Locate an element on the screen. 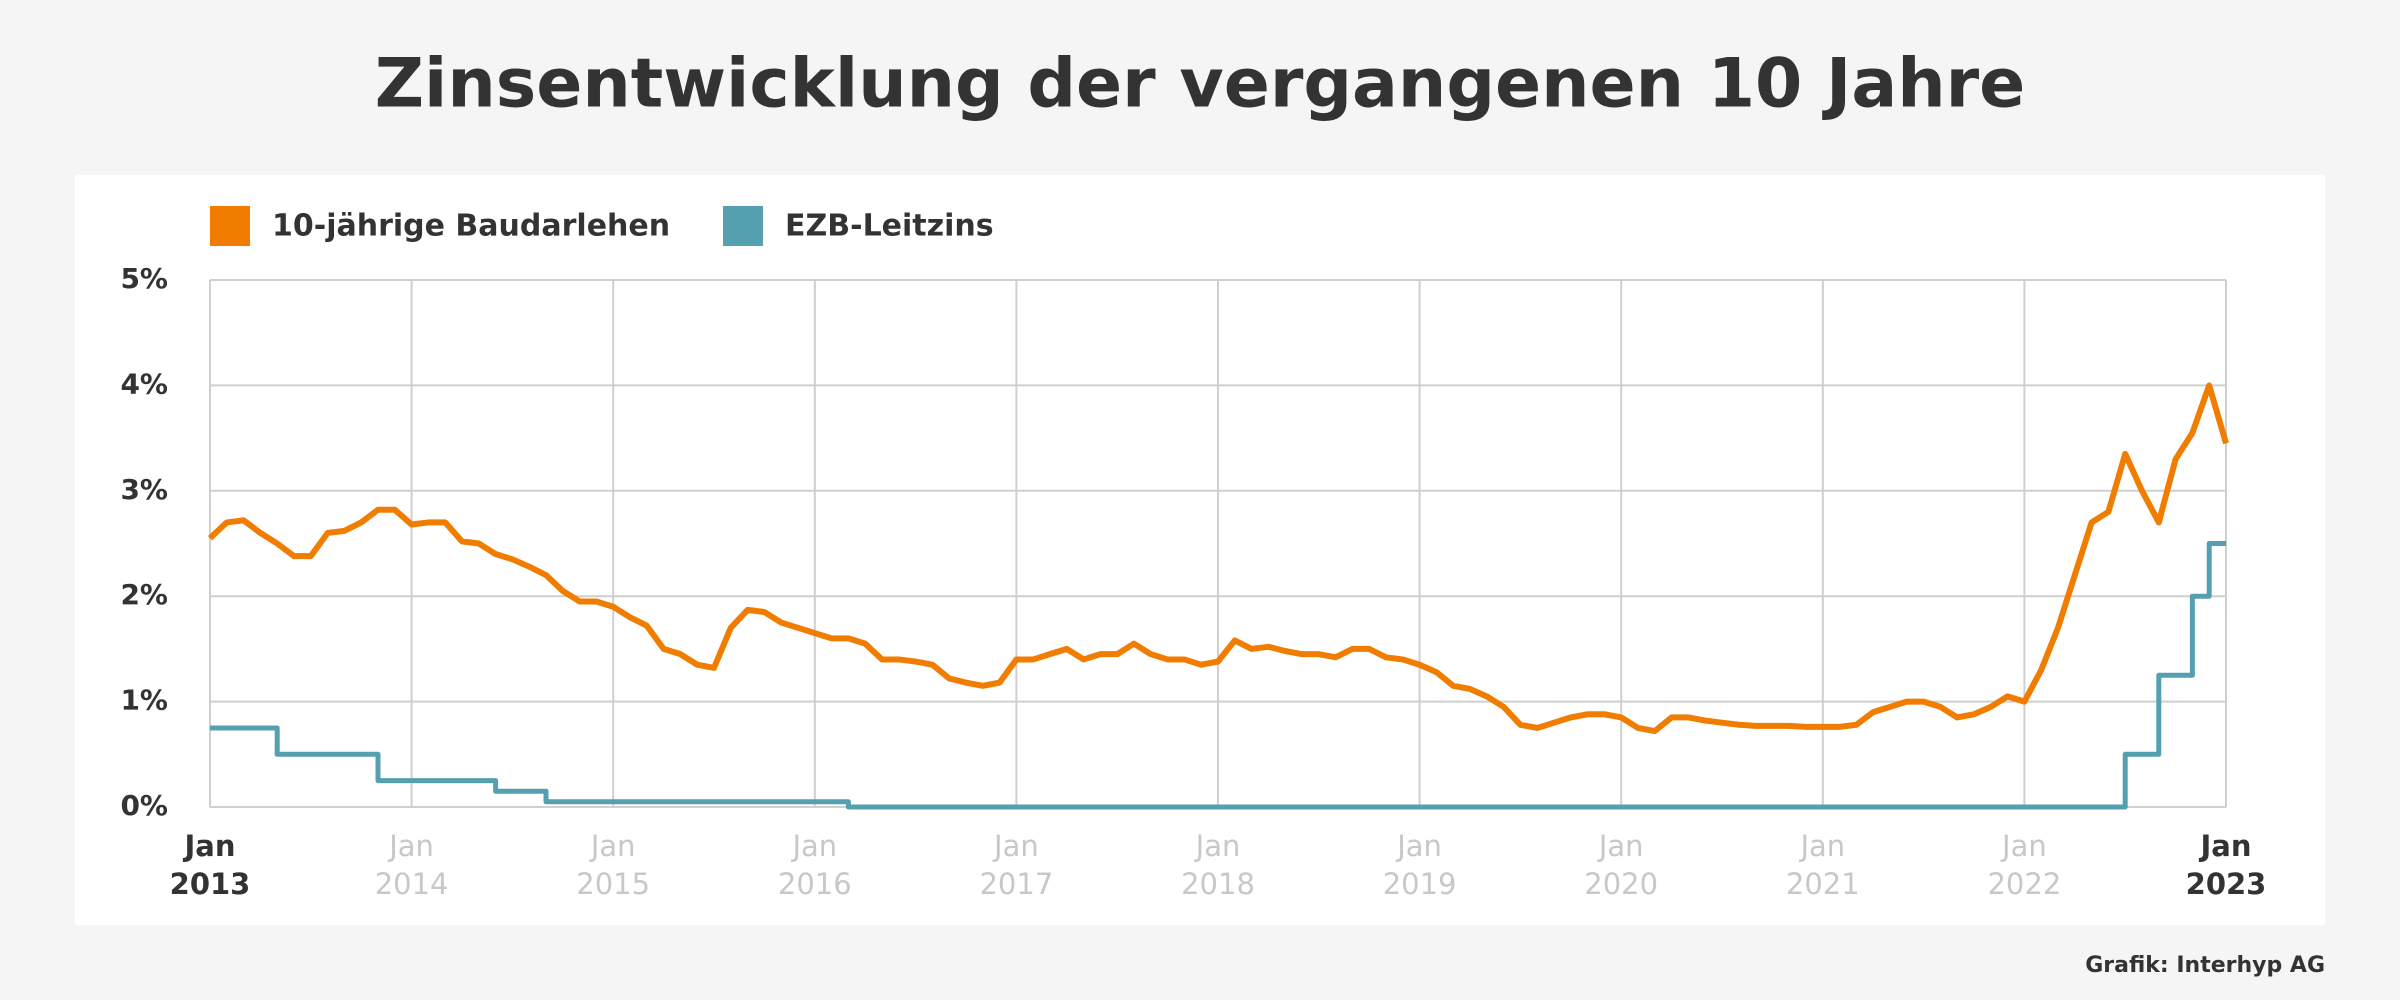 The width and height of the screenshot is (2400, 1000). y-tick-label: 0% is located at coordinates (144, 805).